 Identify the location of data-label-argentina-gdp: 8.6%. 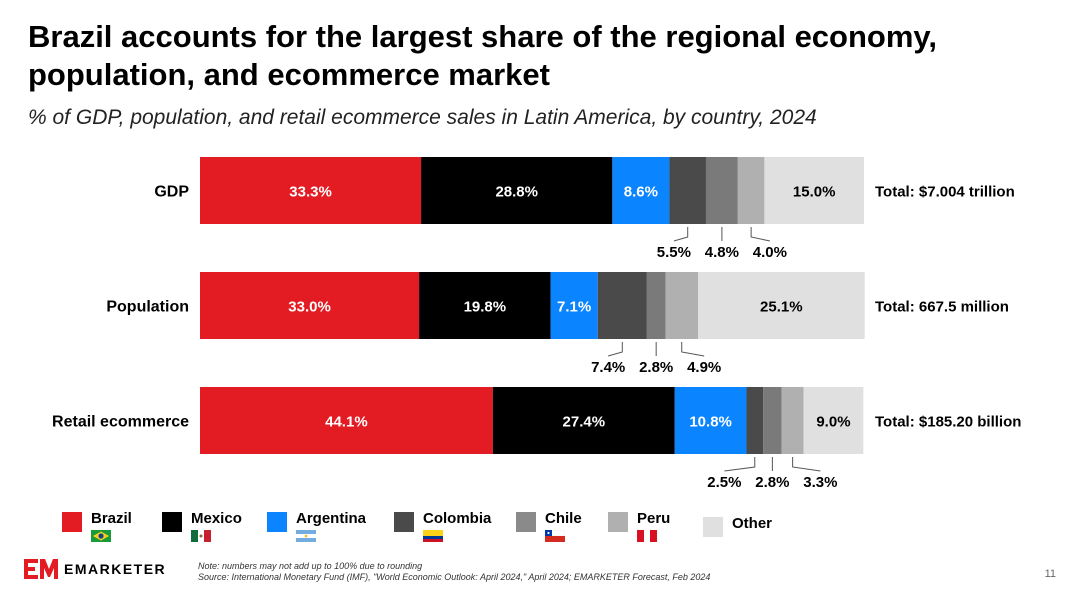
(641, 192).